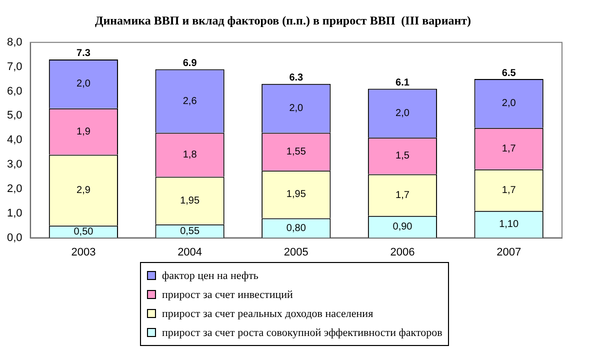  Describe the element at coordinates (509, 224) in the screenshot. I see `data-label: 1,10` at that location.